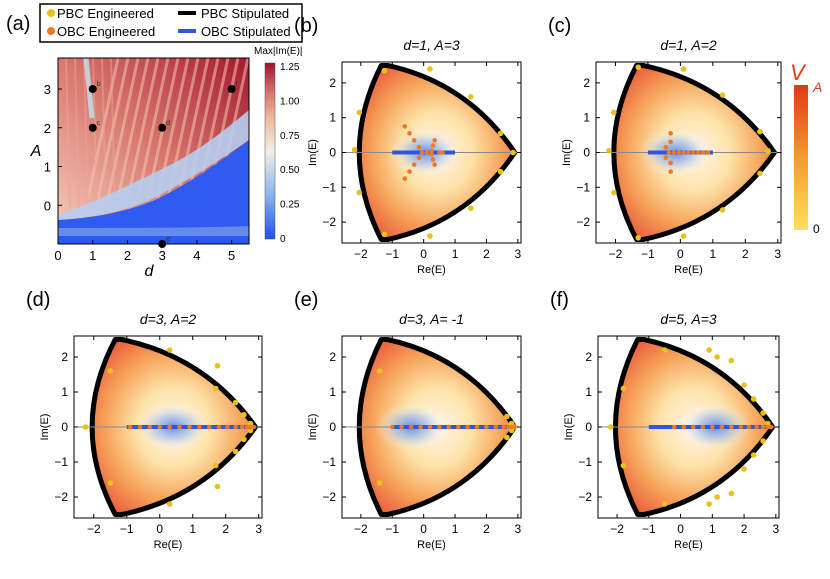 The image size is (830, 579). What do you see at coordinates (816, 229) in the screenshot?
I see `side-colorbar-min: 0` at bounding box center [816, 229].